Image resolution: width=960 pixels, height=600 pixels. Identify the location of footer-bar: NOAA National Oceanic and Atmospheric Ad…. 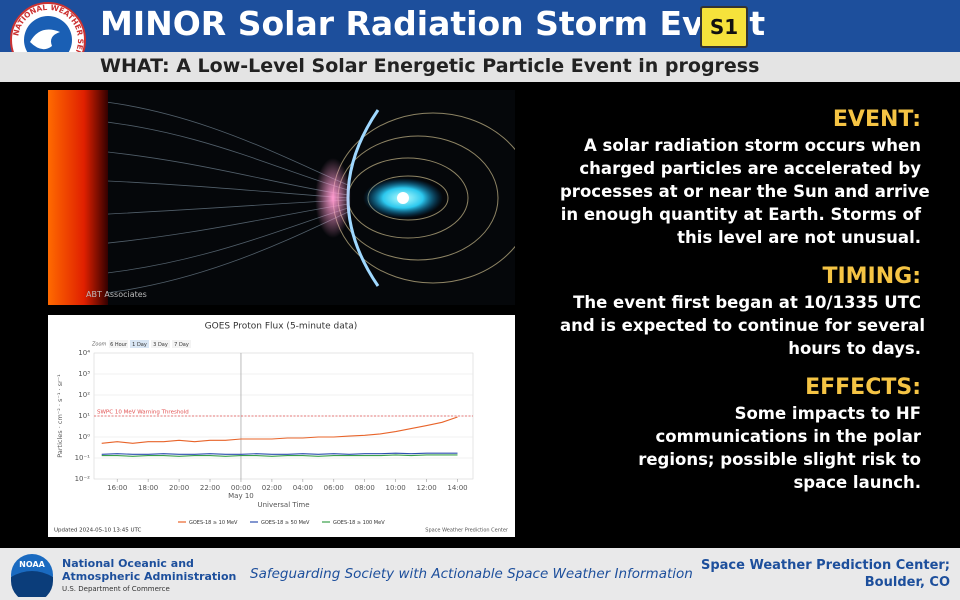
(480, 574).